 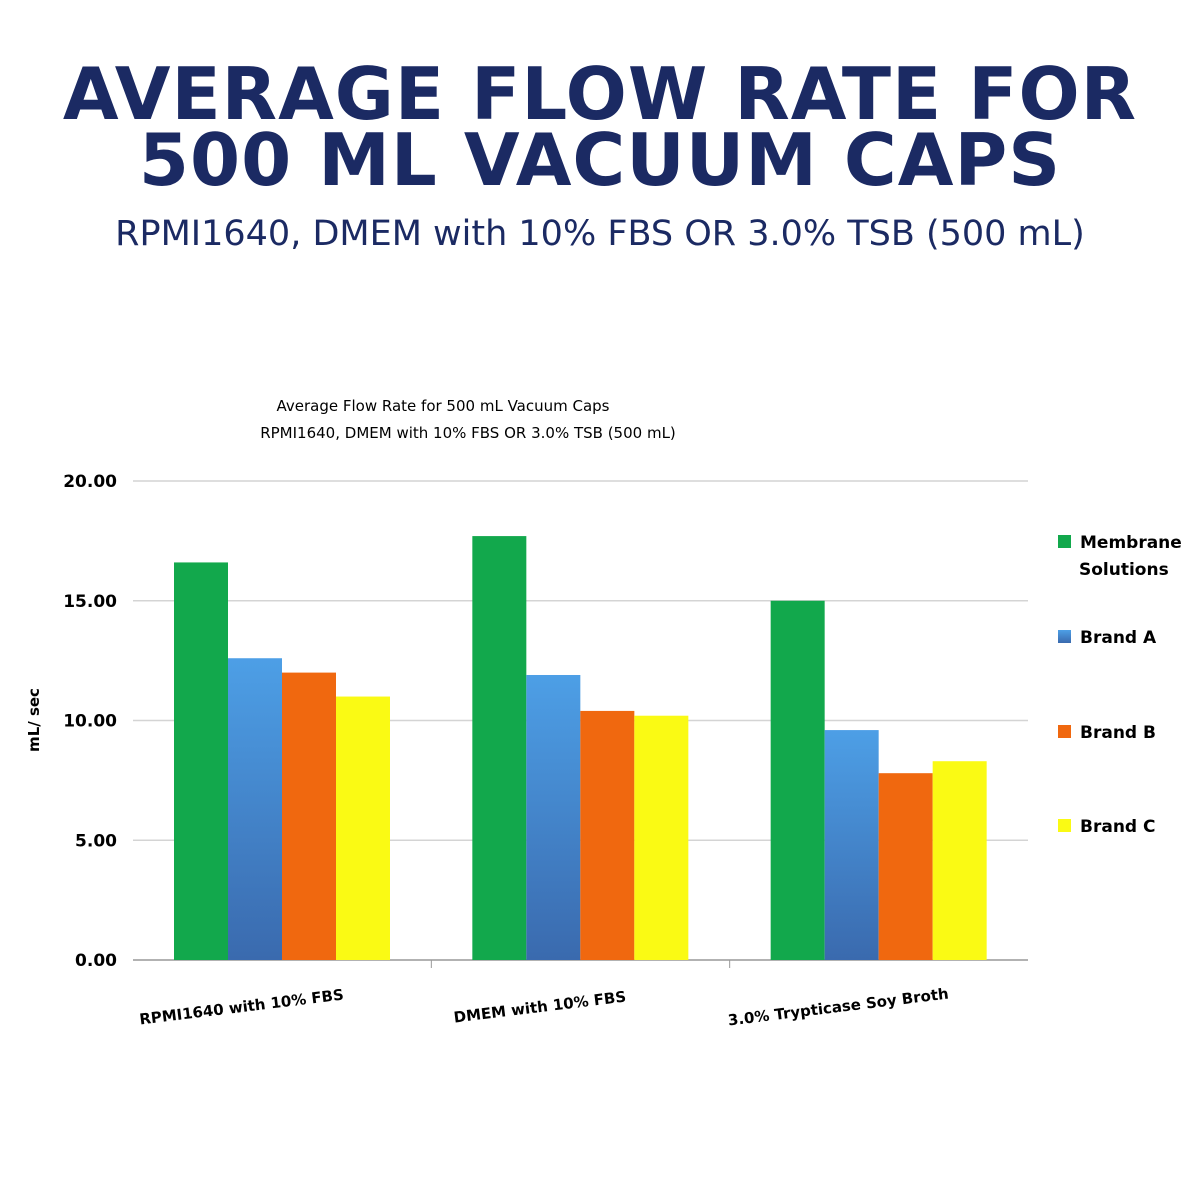 What do you see at coordinates (96, 961) in the screenshot?
I see `y-tick-label: 0.00` at bounding box center [96, 961].